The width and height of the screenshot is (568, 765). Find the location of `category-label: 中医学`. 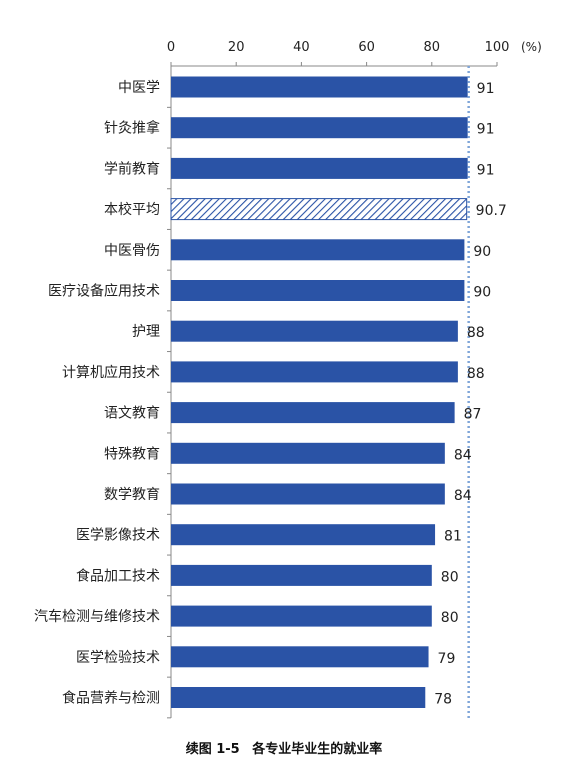

category-label: 中医学 is located at coordinates (139, 88).